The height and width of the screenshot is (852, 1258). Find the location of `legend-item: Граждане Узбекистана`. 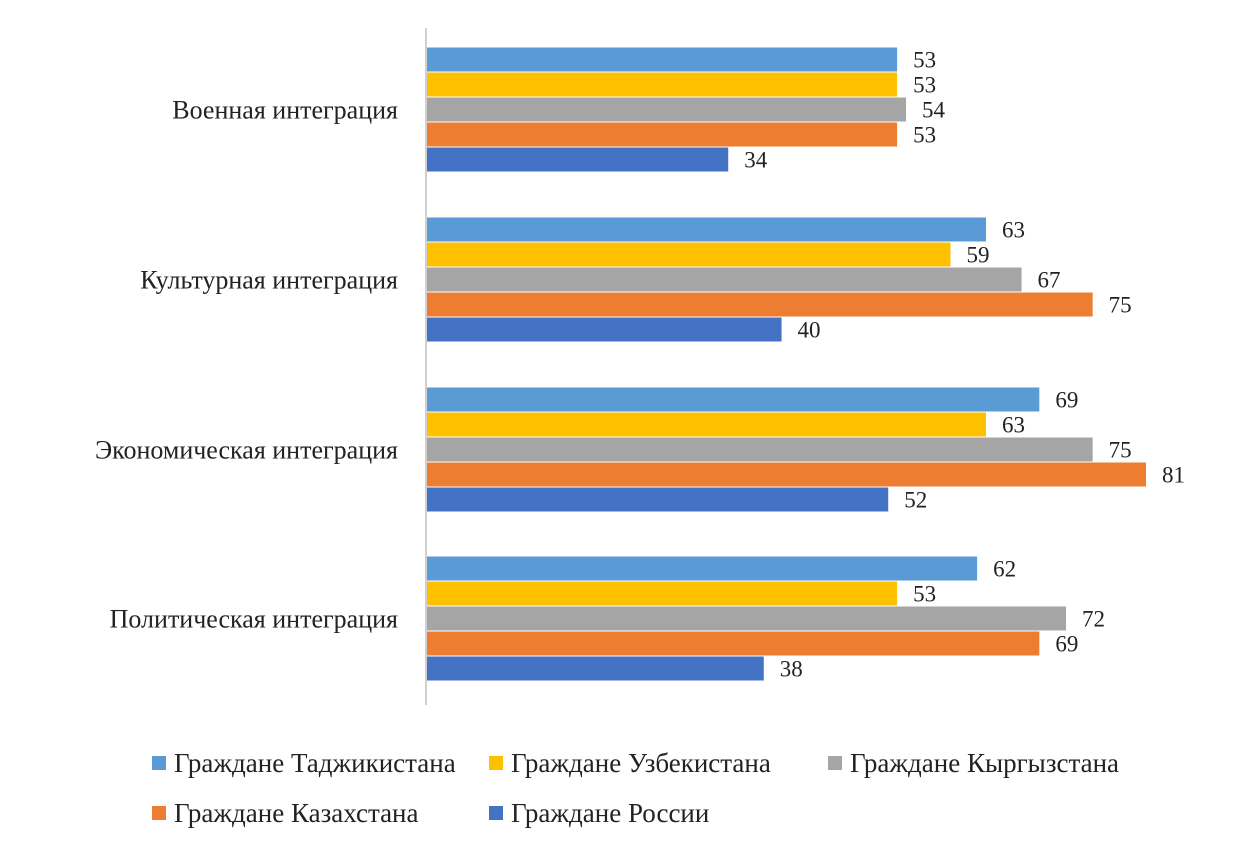

legend-item: Граждане Узбекистана is located at coordinates (630, 763).